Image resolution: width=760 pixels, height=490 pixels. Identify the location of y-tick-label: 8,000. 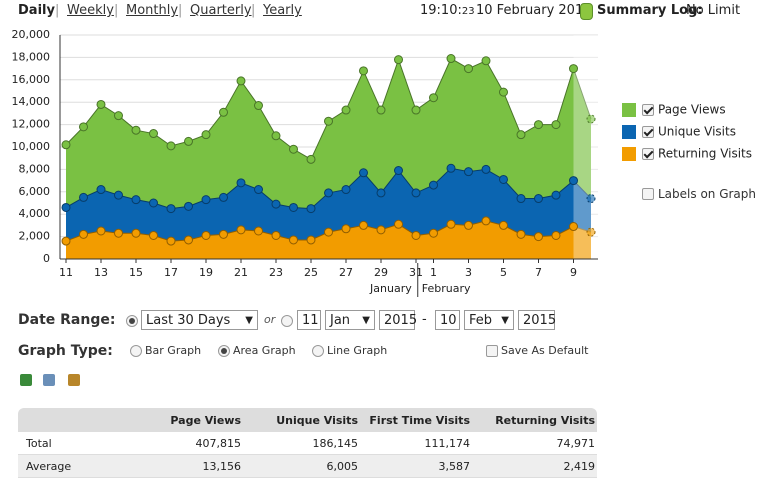
(35, 168).